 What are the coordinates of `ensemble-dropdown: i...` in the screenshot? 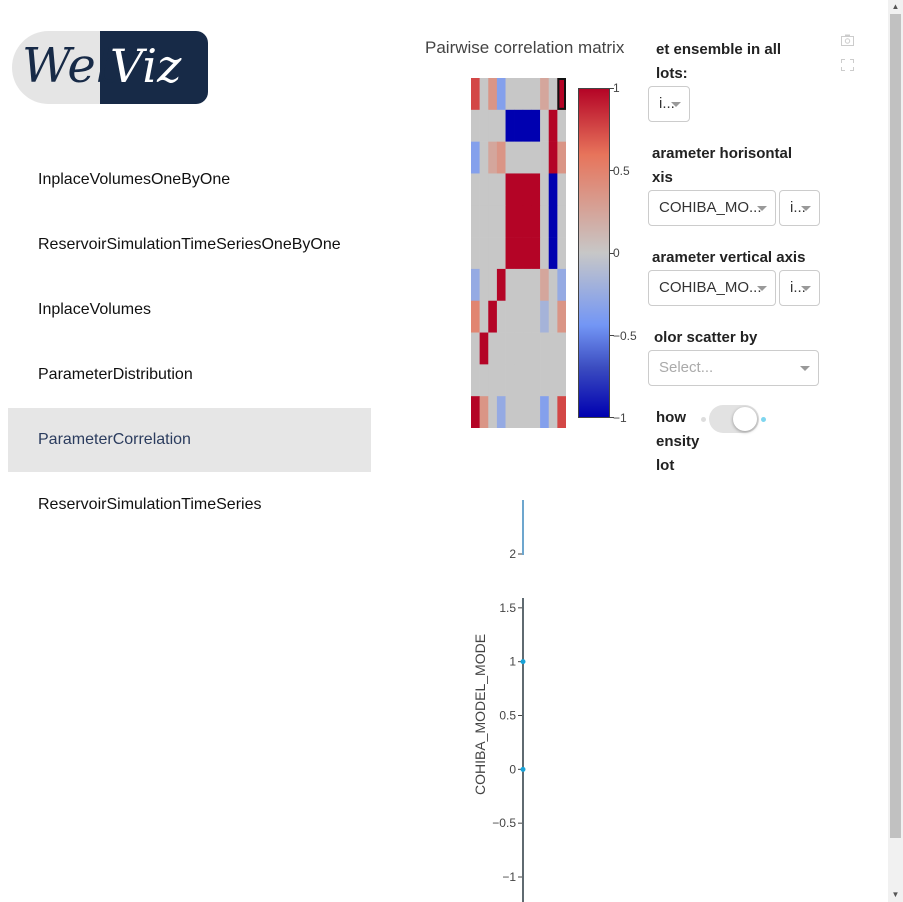 It's located at (669, 104).